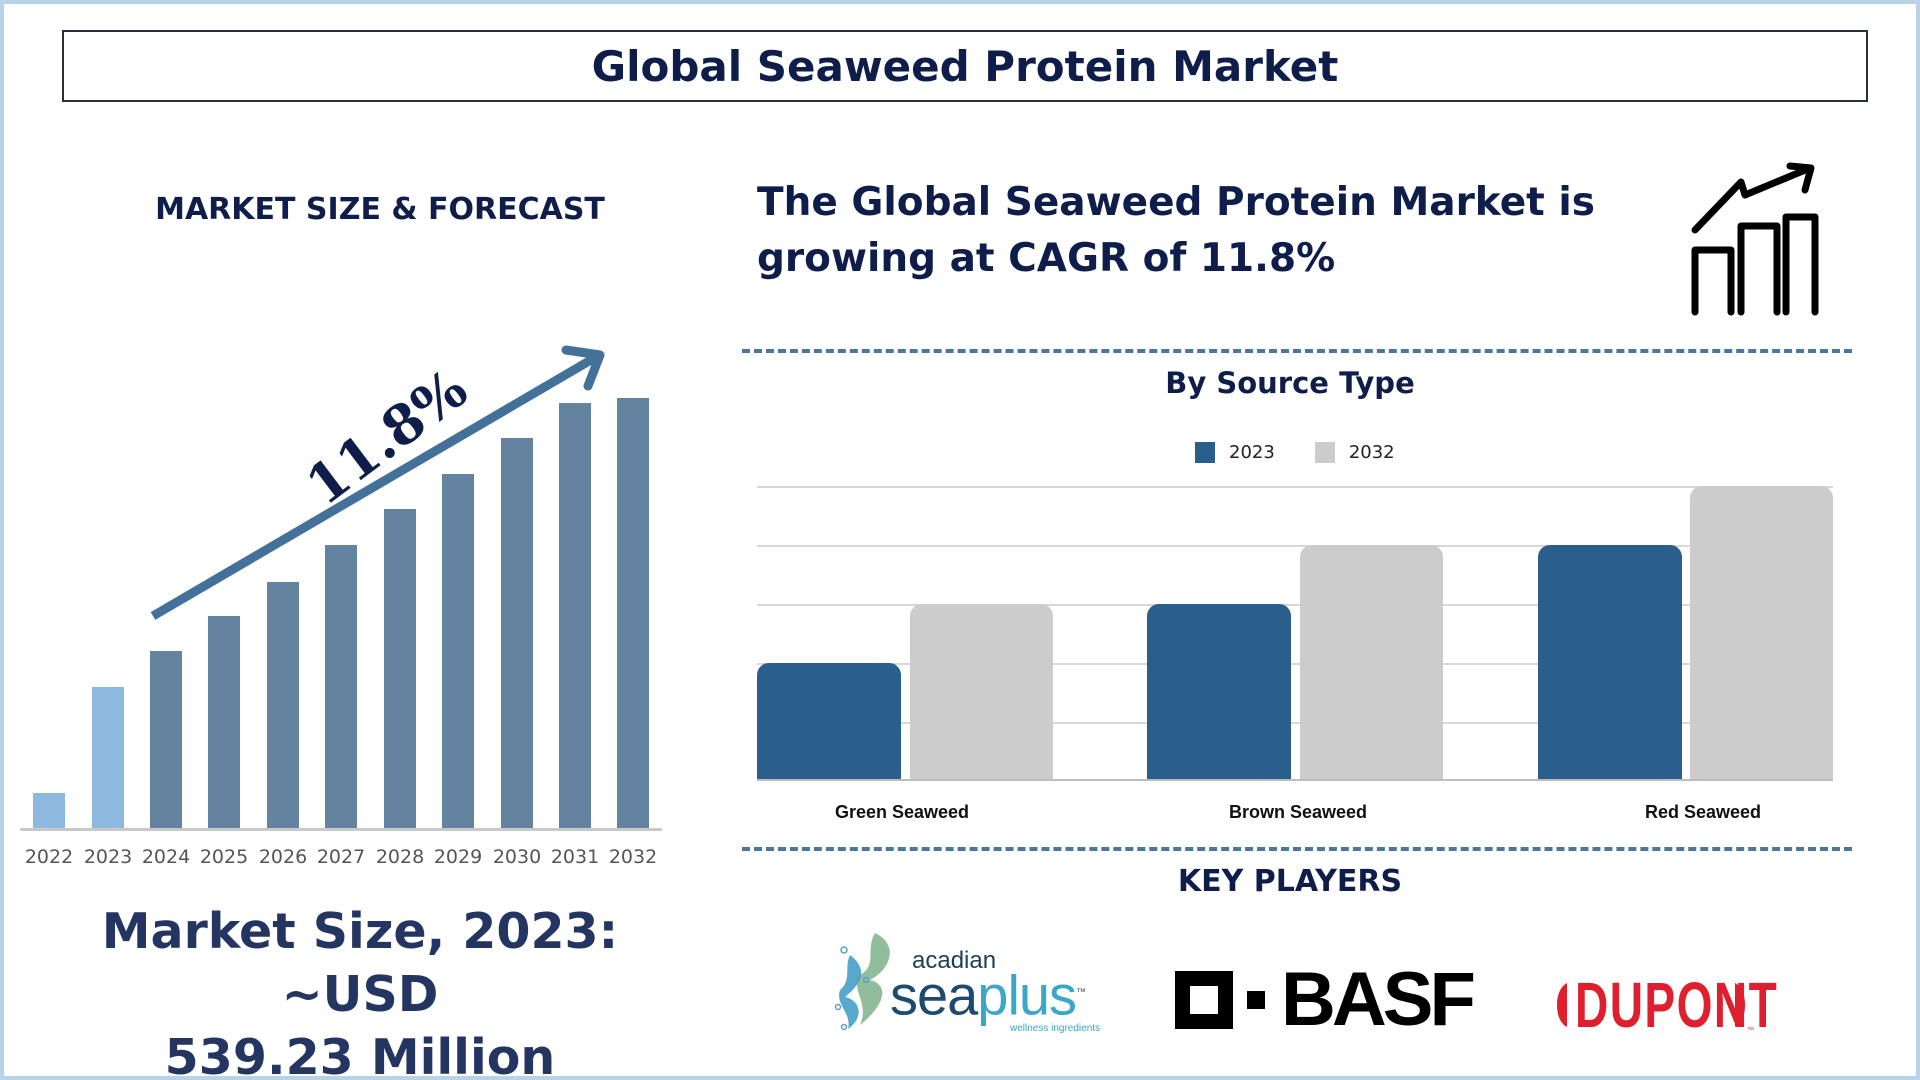 This screenshot has width=1920, height=1080. I want to click on bar-green-seaweed-2032, so click(981, 692).